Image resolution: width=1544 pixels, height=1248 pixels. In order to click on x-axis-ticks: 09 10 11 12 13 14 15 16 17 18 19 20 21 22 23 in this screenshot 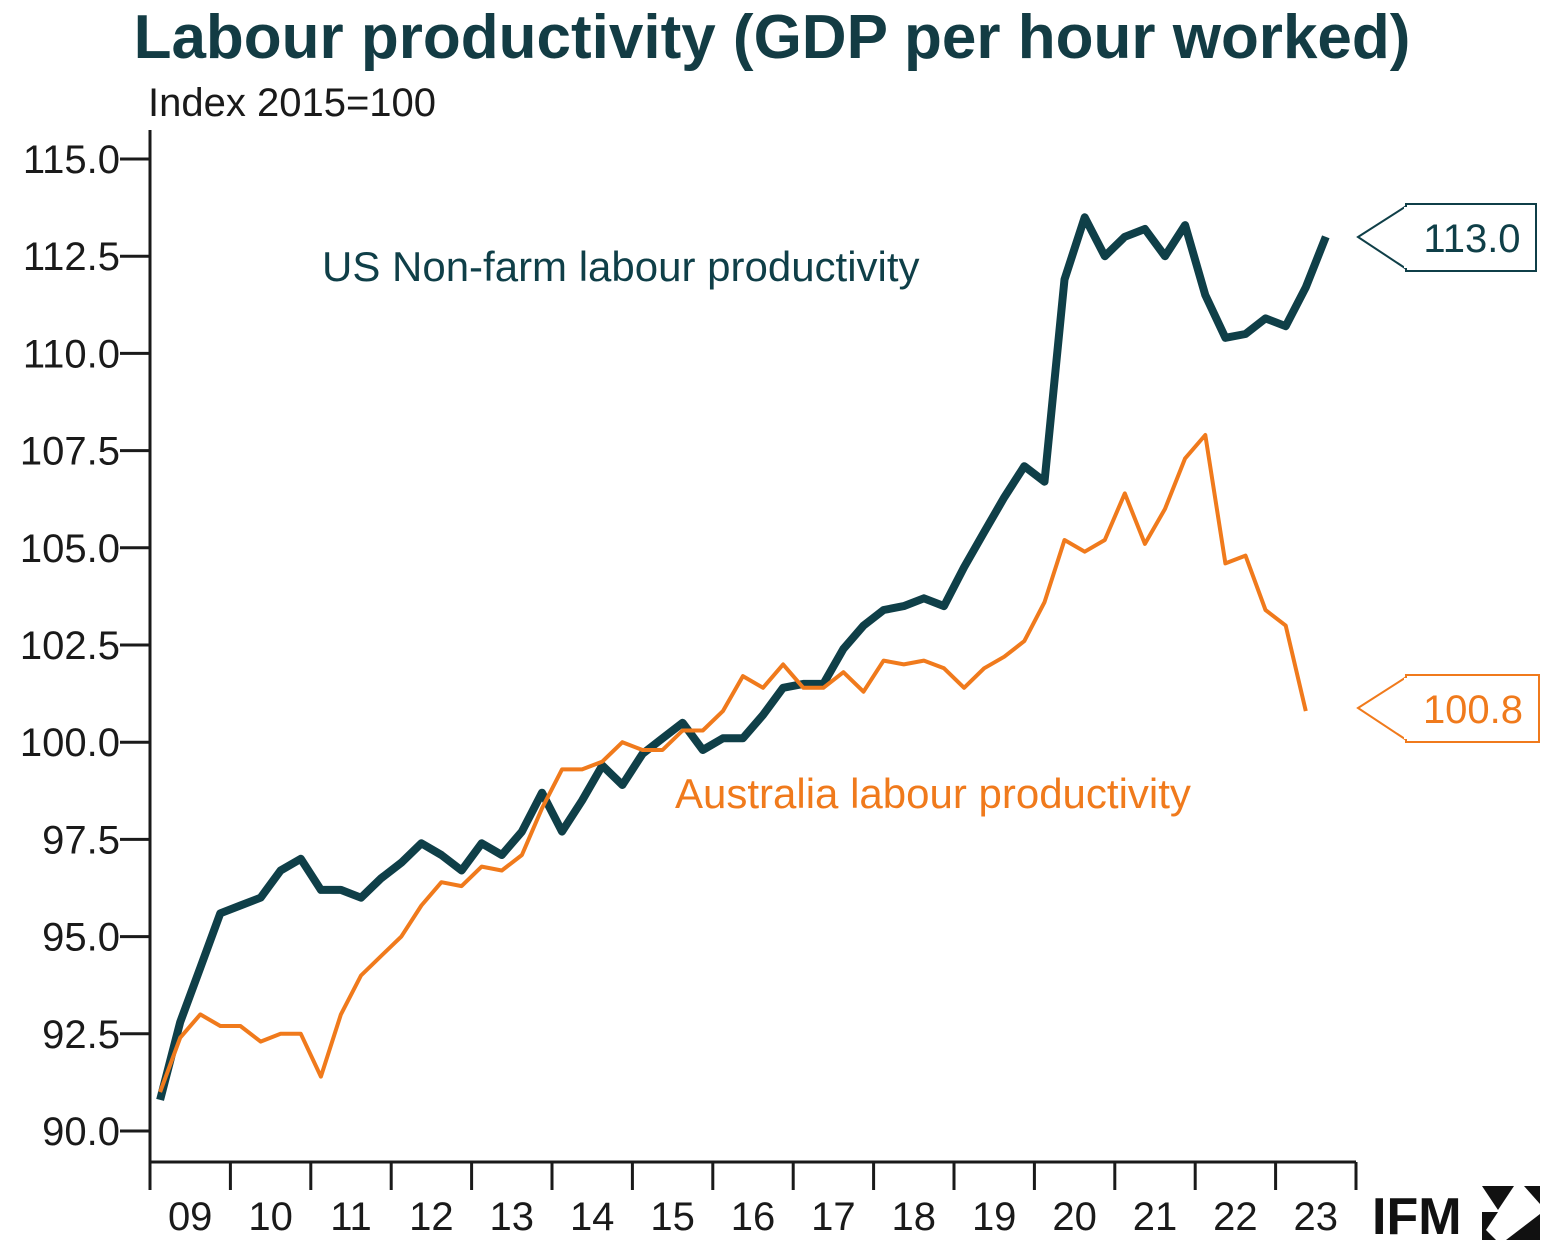, I will do `click(753, 1200)`.